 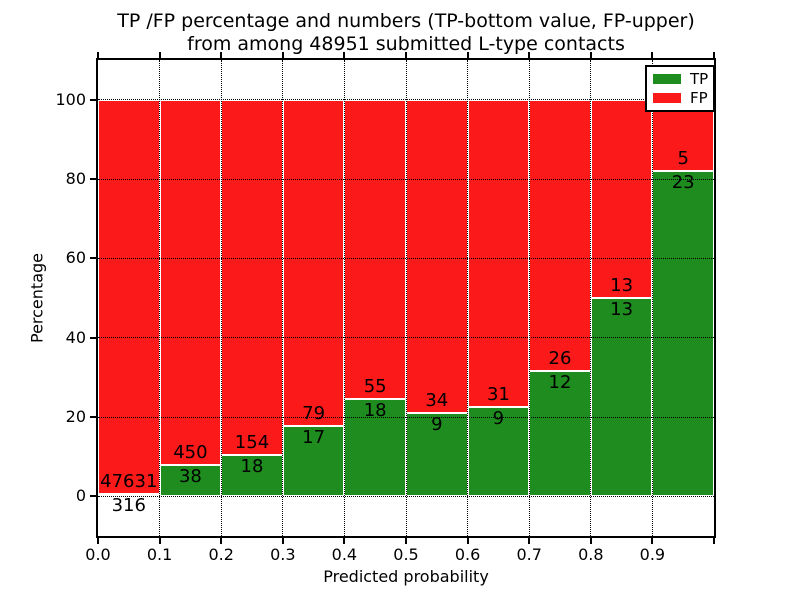 What do you see at coordinates (622, 285) in the screenshot?
I see `fp-count-label: 13` at bounding box center [622, 285].